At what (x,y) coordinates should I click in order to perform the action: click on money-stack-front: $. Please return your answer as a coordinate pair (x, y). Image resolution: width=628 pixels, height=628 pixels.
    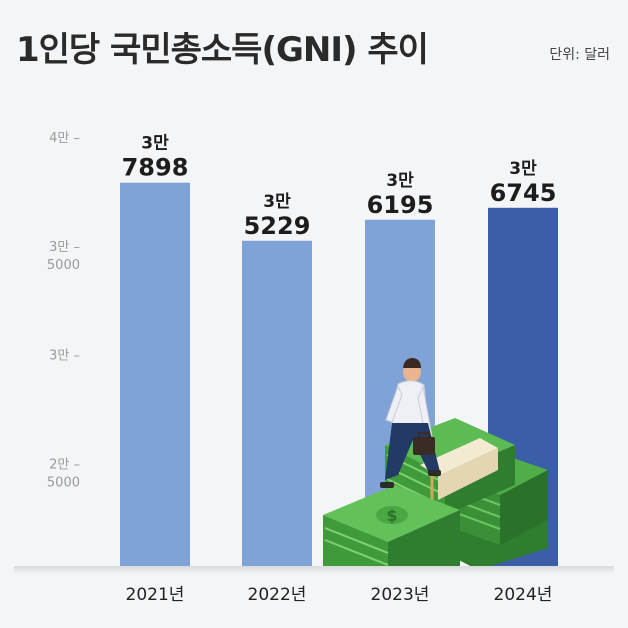
    Looking at the image, I should click on (391, 528).